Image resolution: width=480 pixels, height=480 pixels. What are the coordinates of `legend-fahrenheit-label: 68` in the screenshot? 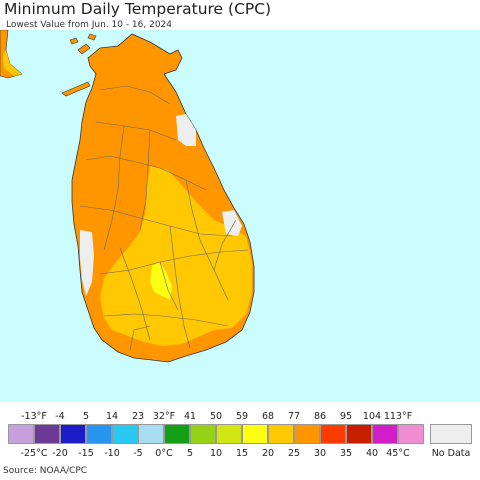 It's located at (268, 416).